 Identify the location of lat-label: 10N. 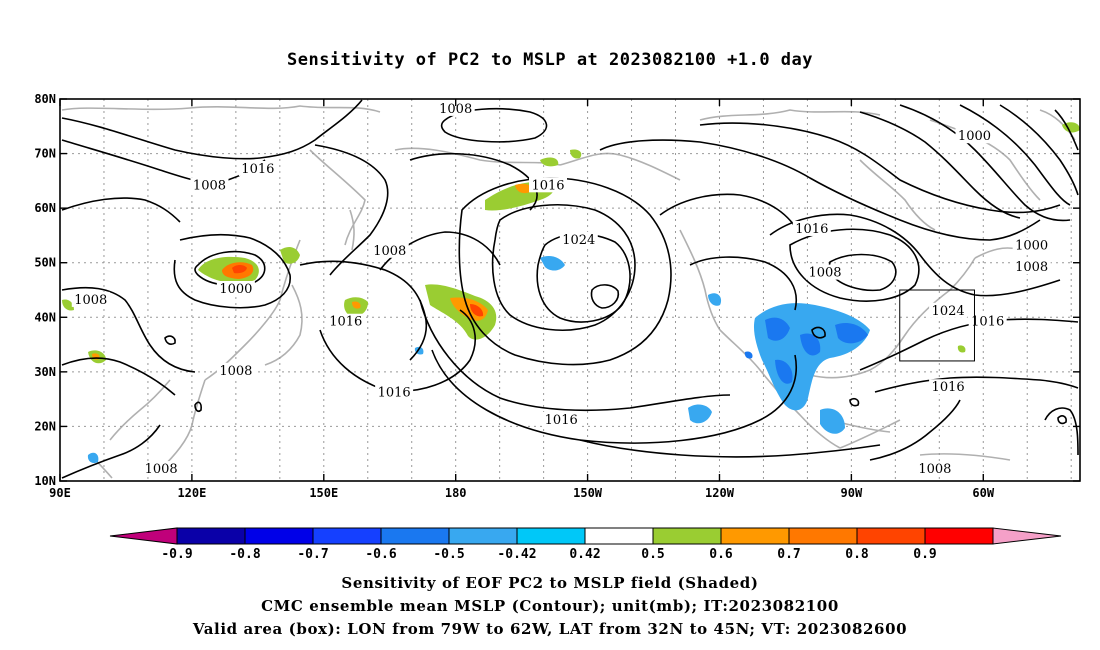
(45, 481).